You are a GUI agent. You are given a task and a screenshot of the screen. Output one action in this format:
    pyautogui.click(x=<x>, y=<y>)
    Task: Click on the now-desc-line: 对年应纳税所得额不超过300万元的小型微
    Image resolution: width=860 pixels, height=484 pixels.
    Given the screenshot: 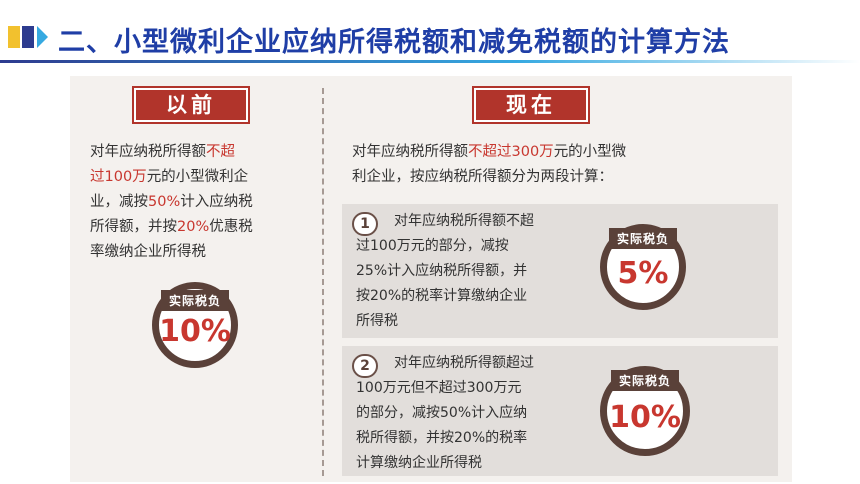 What is the action you would take?
    pyautogui.click(x=567, y=152)
    